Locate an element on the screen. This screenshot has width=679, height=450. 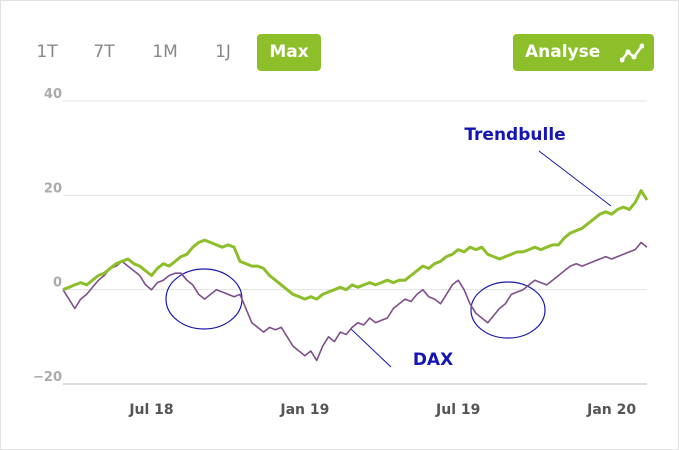
annotation: DAX is located at coordinates (433, 360).